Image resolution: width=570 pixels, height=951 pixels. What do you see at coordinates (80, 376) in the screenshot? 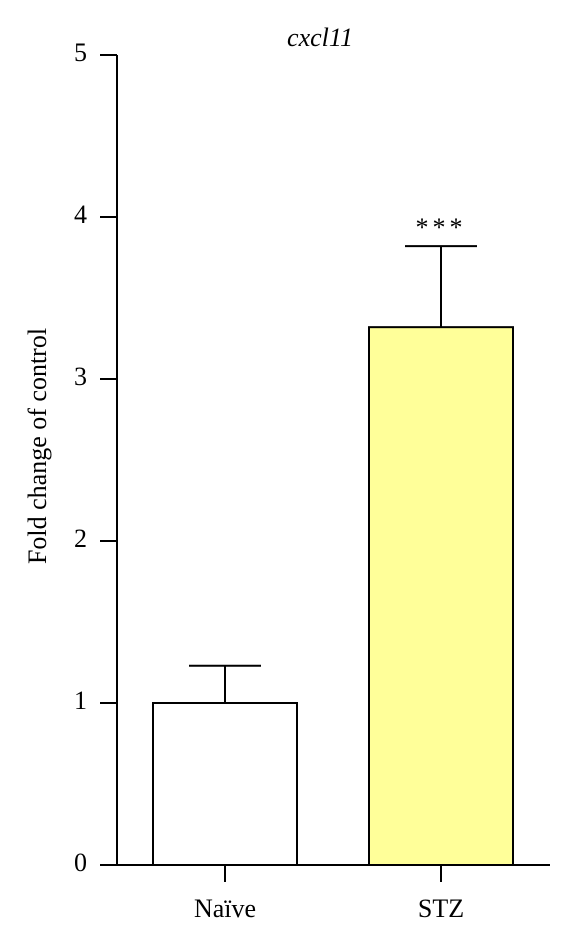
I see `y-tick-label: 3` at bounding box center [80, 376].